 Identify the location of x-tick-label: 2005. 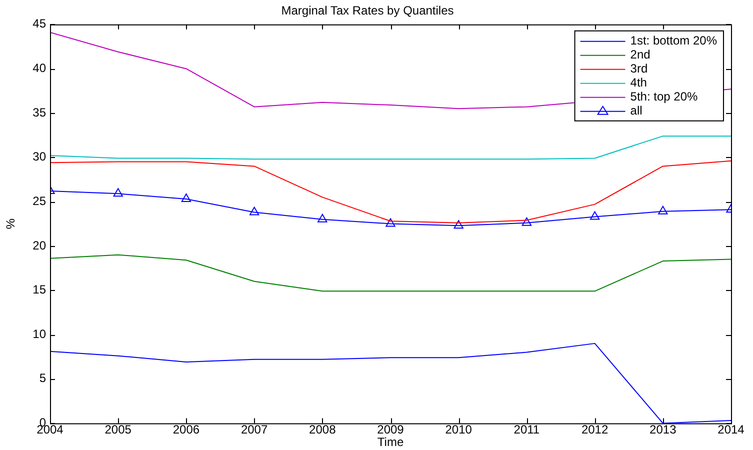
(118, 429).